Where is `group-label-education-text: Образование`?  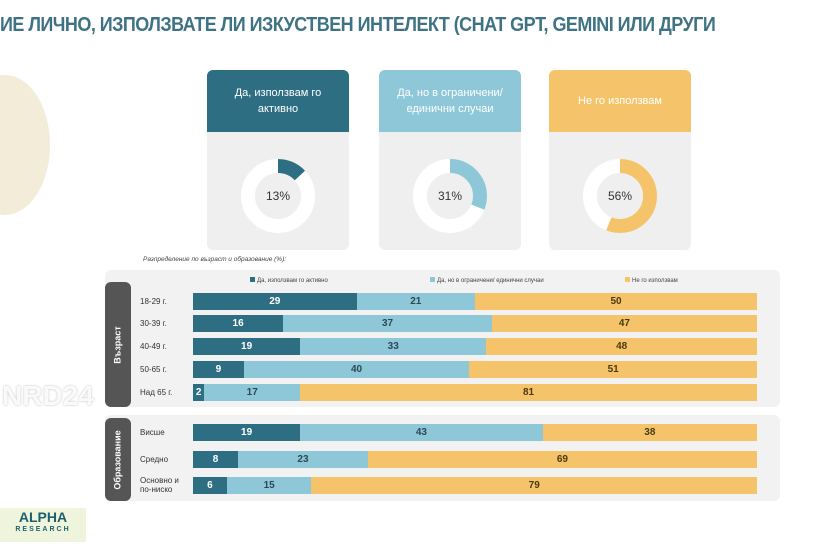 group-label-education-text: Образование is located at coordinates (118, 459).